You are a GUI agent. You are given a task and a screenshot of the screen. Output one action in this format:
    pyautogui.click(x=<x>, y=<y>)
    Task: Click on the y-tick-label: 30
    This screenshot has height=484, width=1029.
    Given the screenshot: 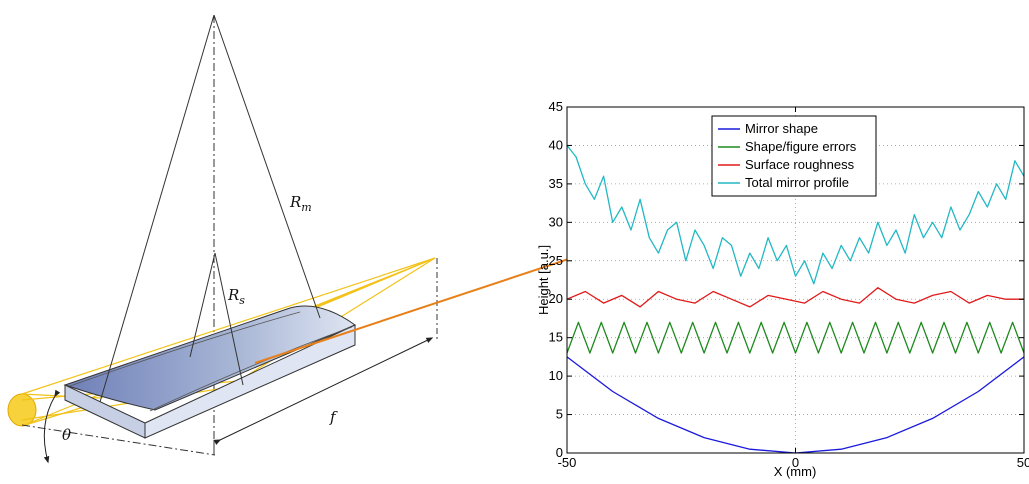 What is the action you would take?
    pyautogui.click(x=556, y=221)
    